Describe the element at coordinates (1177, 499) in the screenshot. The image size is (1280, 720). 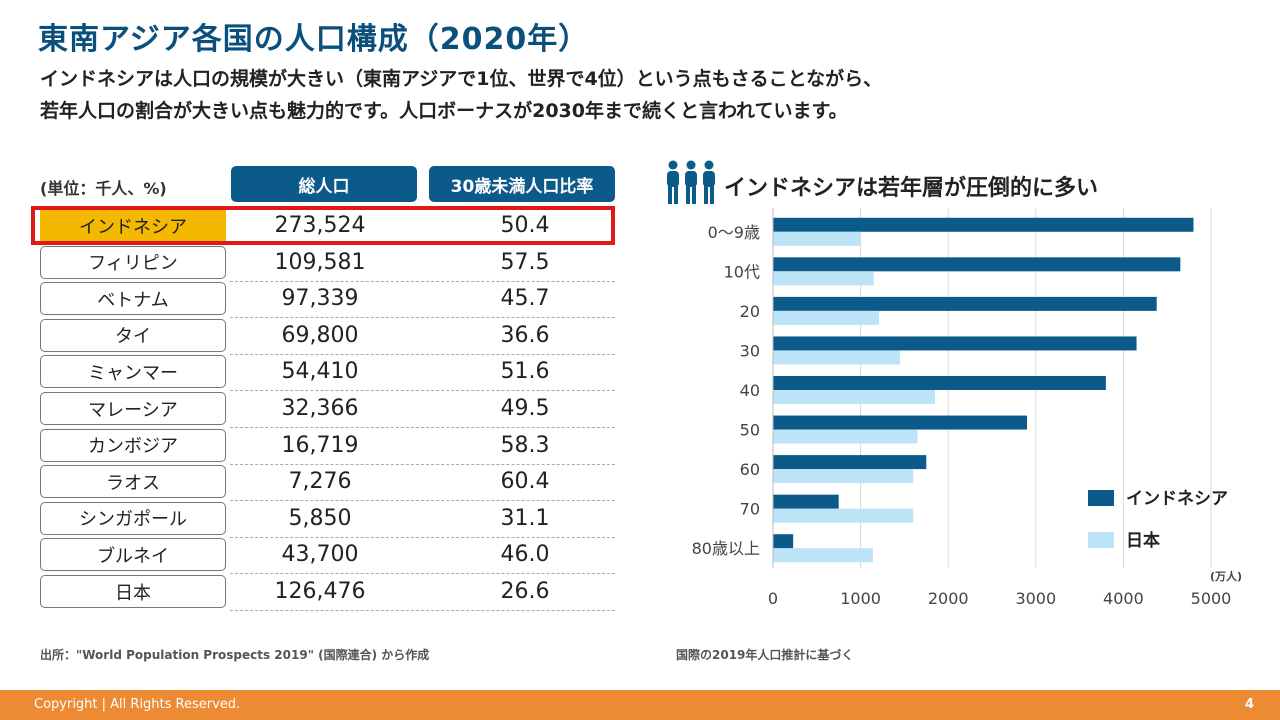
I see `legend-label: インドネシア` at that location.